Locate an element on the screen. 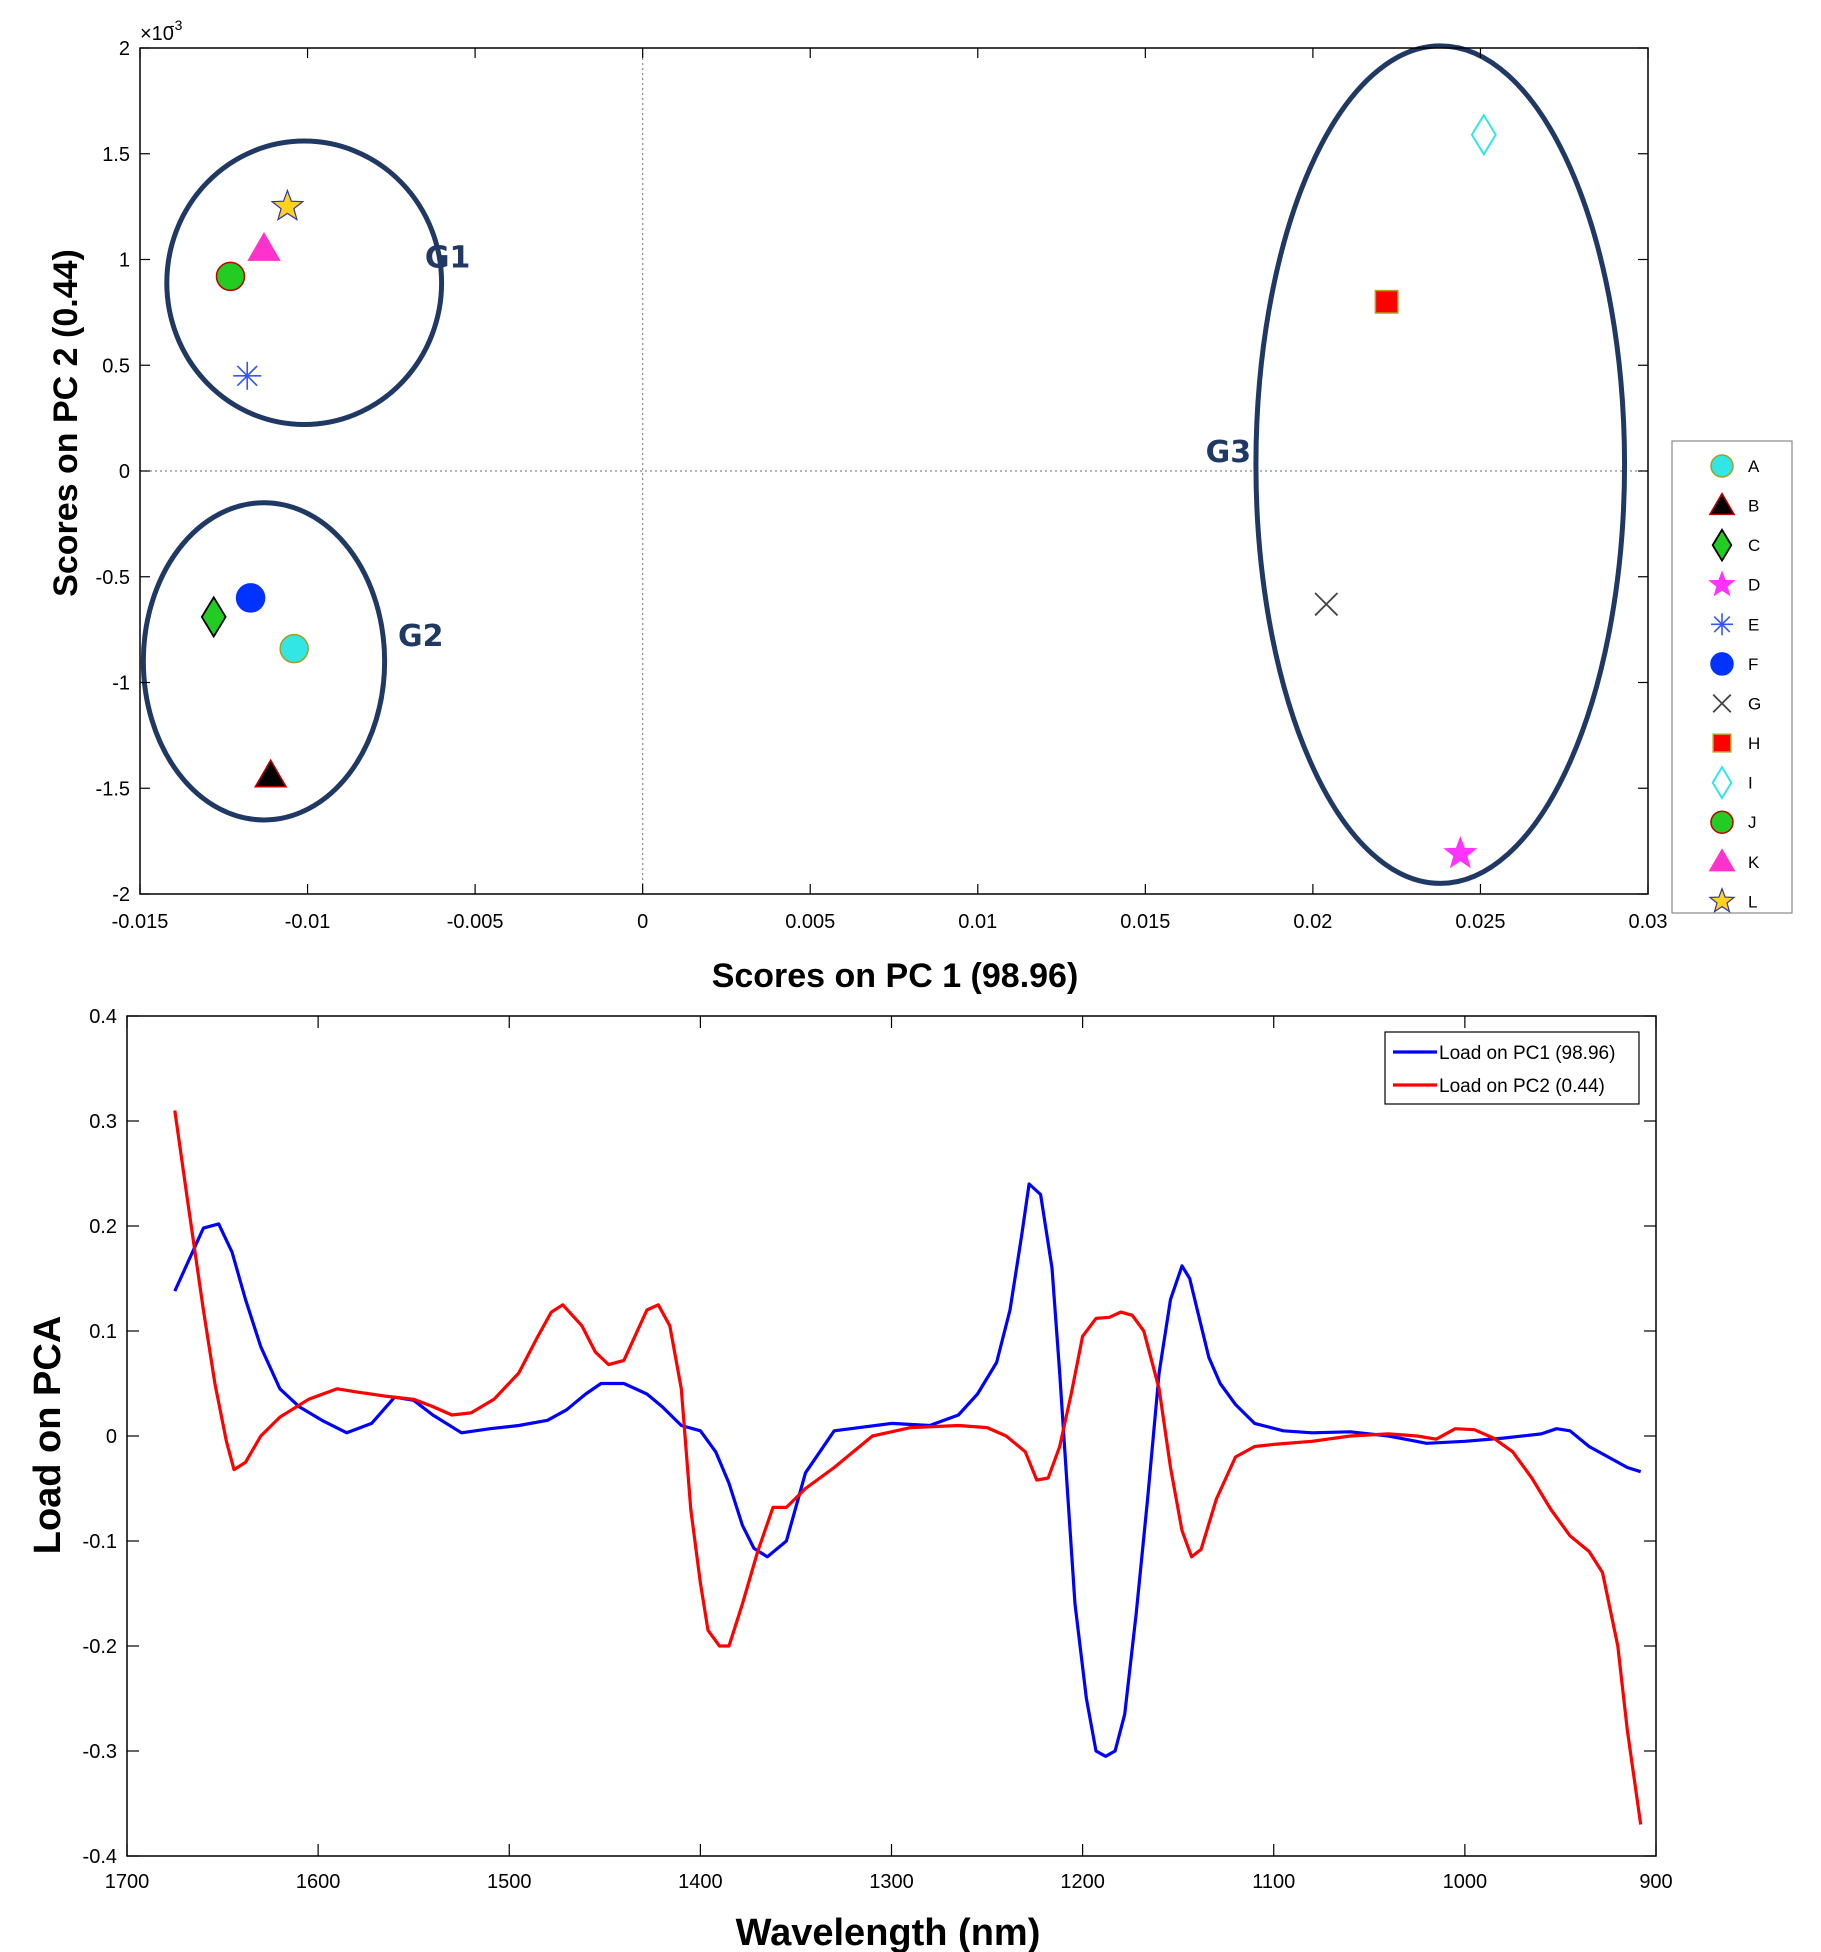 The width and height of the screenshot is (1821, 1952). legend-label-series-2: Load on PC2 (0.44) is located at coordinates (1522, 1086).